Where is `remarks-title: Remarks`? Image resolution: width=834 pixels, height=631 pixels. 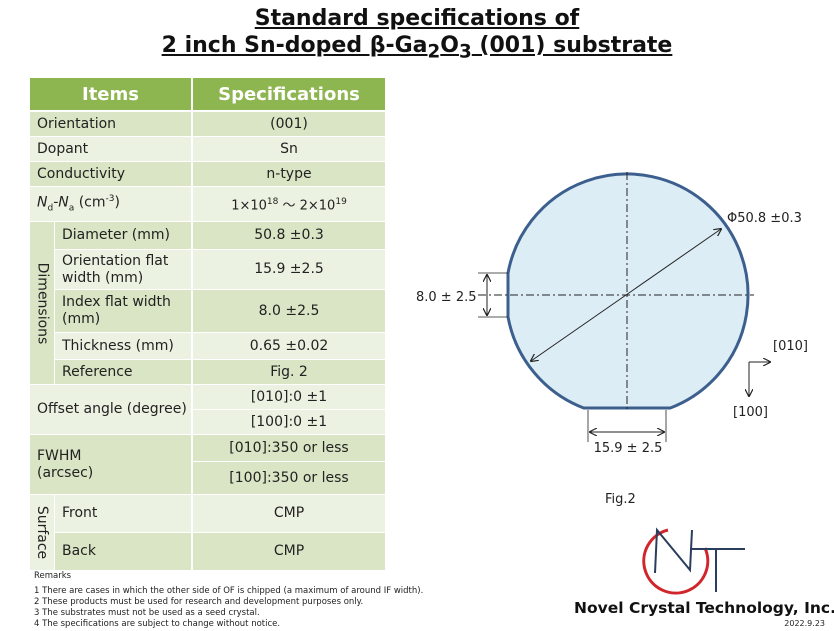
remarks-title: Remarks is located at coordinates (53, 576).